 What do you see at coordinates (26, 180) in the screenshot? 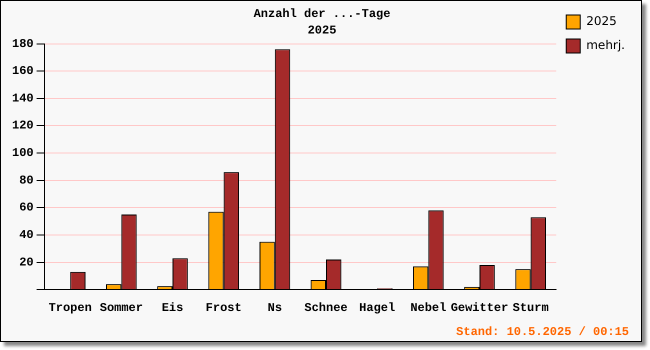
I see `y-tick-label: 80` at bounding box center [26, 180].